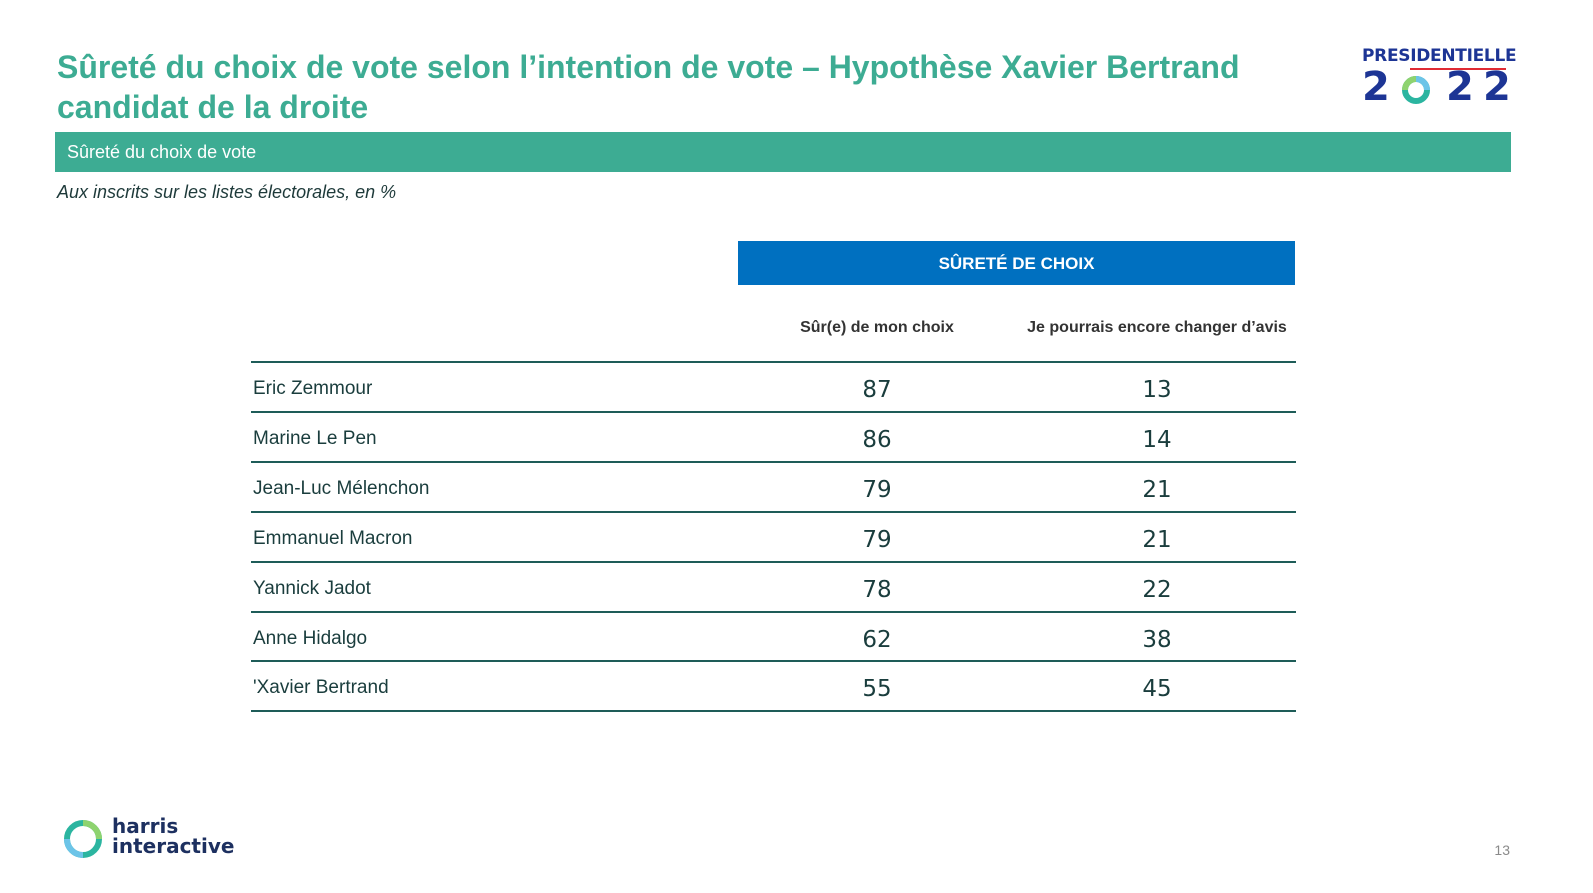 This screenshot has width=1593, height=893. I want to click on value-change: 14, so click(1157, 440).